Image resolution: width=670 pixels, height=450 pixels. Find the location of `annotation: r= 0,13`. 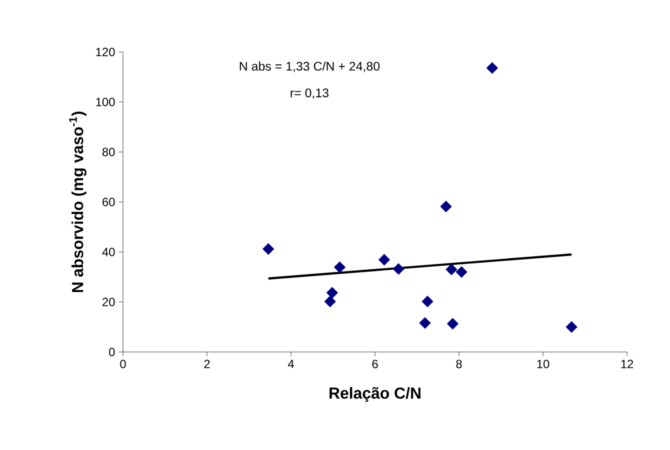

annotation: r= 0,13 is located at coordinates (309, 93).